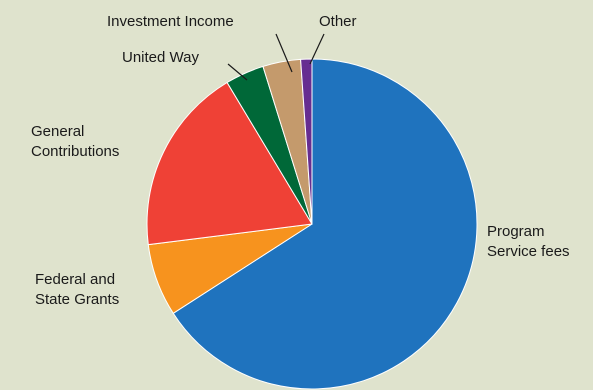 This screenshot has width=593, height=390. What do you see at coordinates (160, 57) in the screenshot?
I see `slice-label-united-way: United Way` at bounding box center [160, 57].